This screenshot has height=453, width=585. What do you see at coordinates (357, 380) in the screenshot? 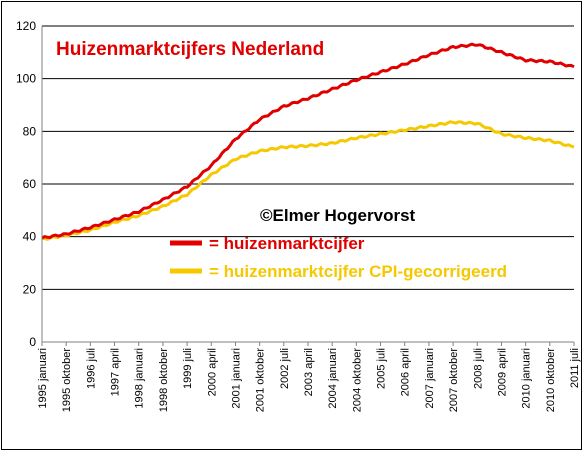
I see `x-tick-label: 2004 oktober` at bounding box center [357, 380].